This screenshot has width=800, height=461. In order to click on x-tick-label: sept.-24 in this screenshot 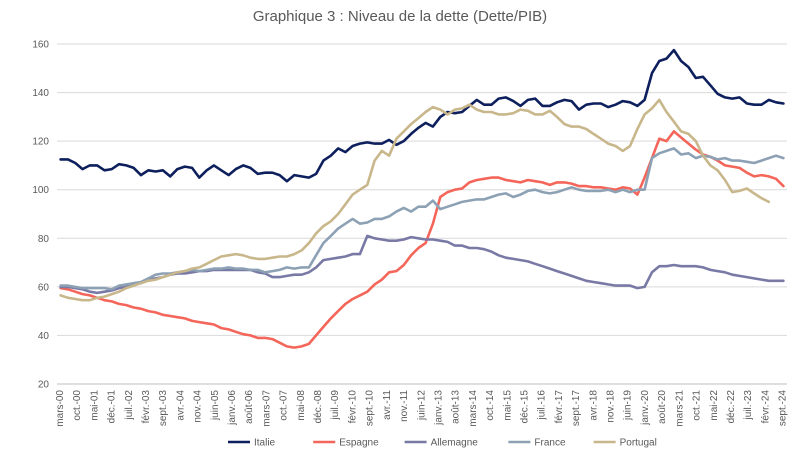, I will do `click(783, 408)`.